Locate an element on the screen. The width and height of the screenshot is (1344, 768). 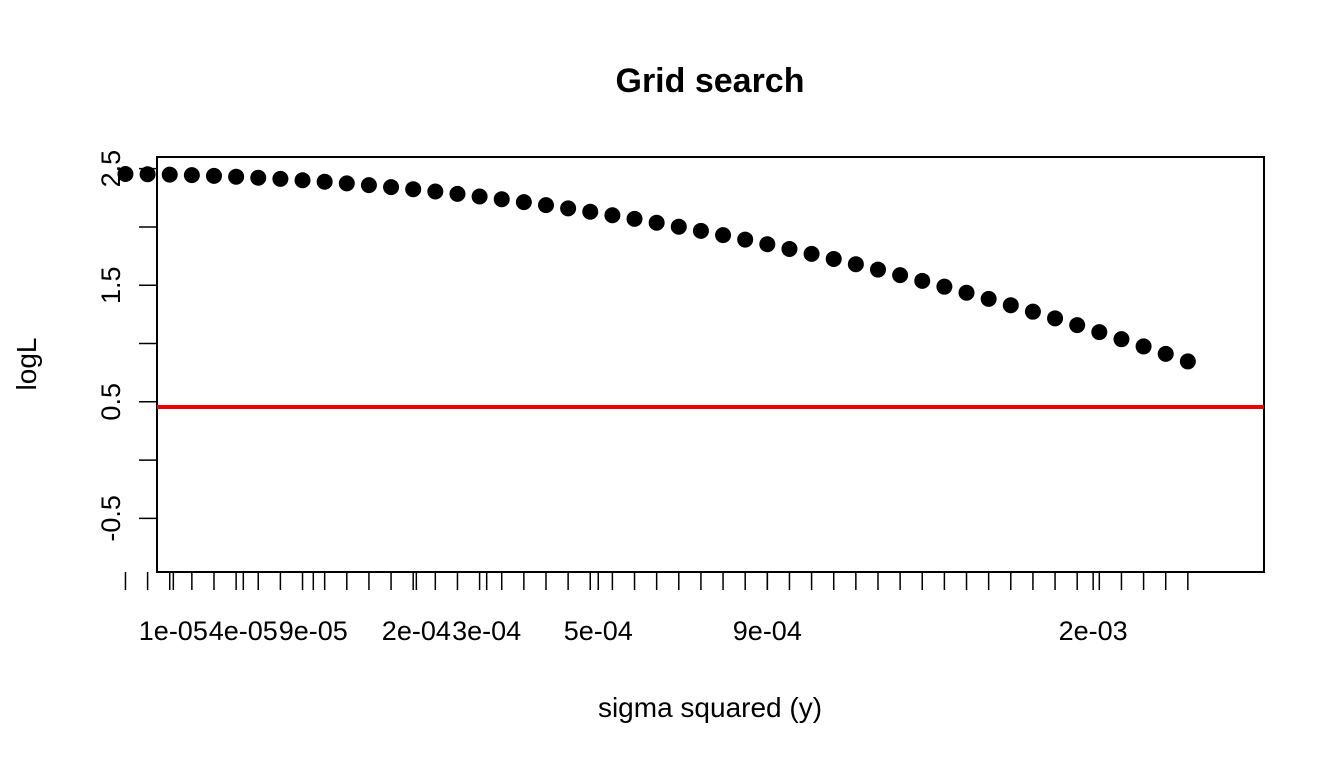
y-tick-label: 1.5 is located at coordinates (111, 285).